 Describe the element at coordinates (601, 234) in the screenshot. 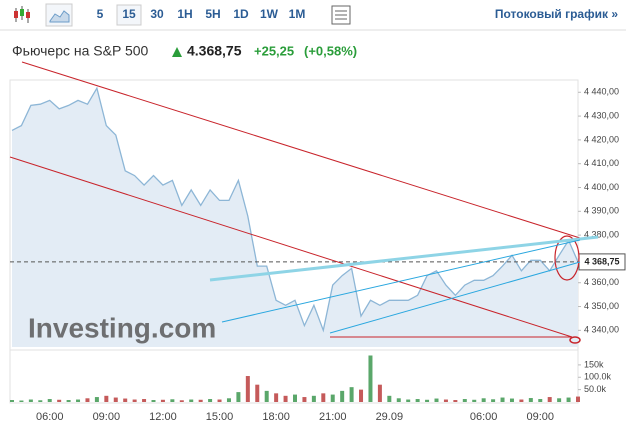

I see `y-tick-label: 4 380,00` at that location.